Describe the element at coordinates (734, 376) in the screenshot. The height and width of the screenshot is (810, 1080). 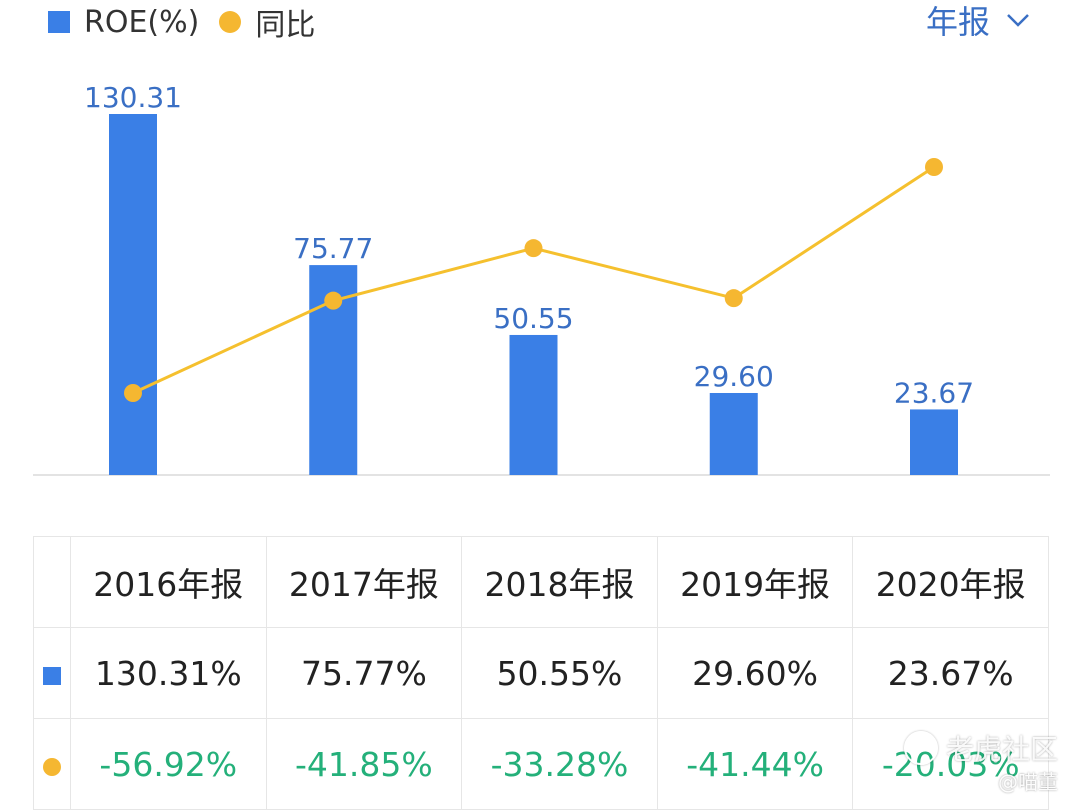
I see `roe-bar-label: 29.60` at that location.